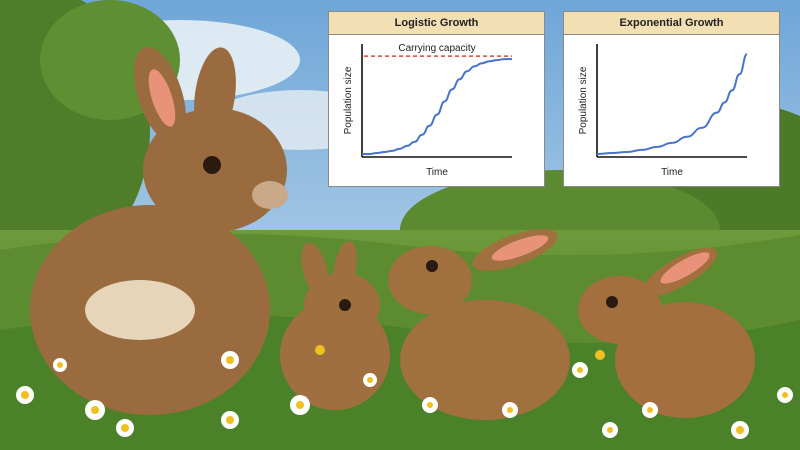 The width and height of the screenshot is (800, 450). I want to click on logistic-plot: Time Population size Carrying capacity, so click(427, 110).